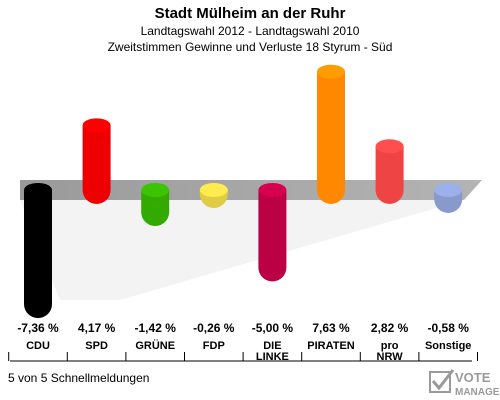 The width and height of the screenshot is (500, 400). What do you see at coordinates (449, 328) in the screenshot?
I see `value-label: -0,58 %` at bounding box center [449, 328].